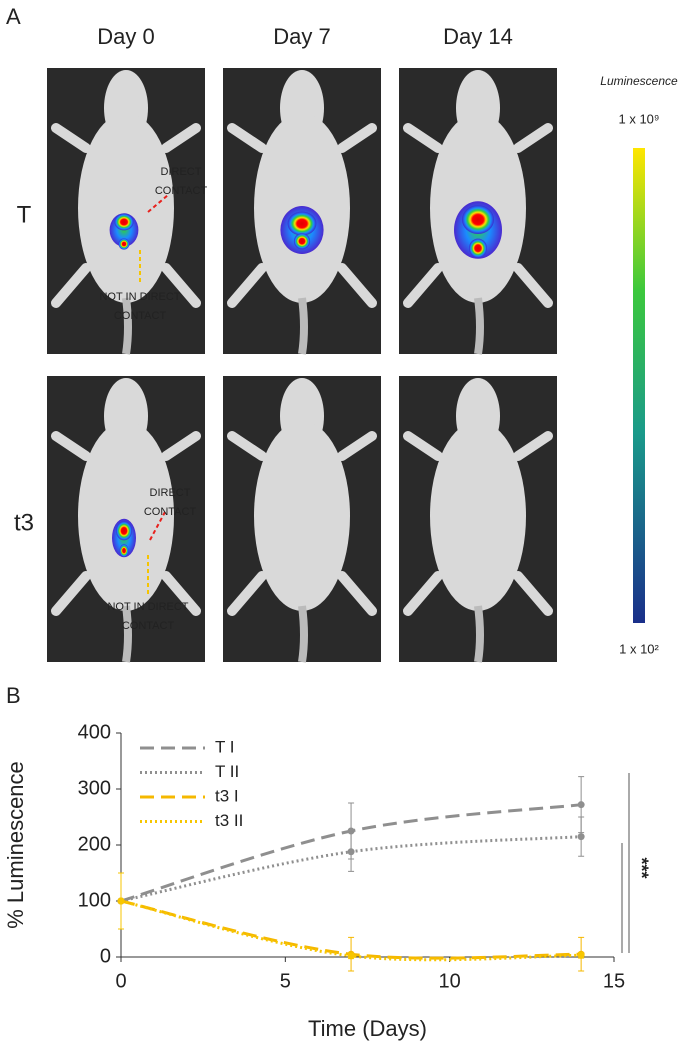  What do you see at coordinates (641, 867) in the screenshot?
I see `significance: ***` at bounding box center [641, 867].